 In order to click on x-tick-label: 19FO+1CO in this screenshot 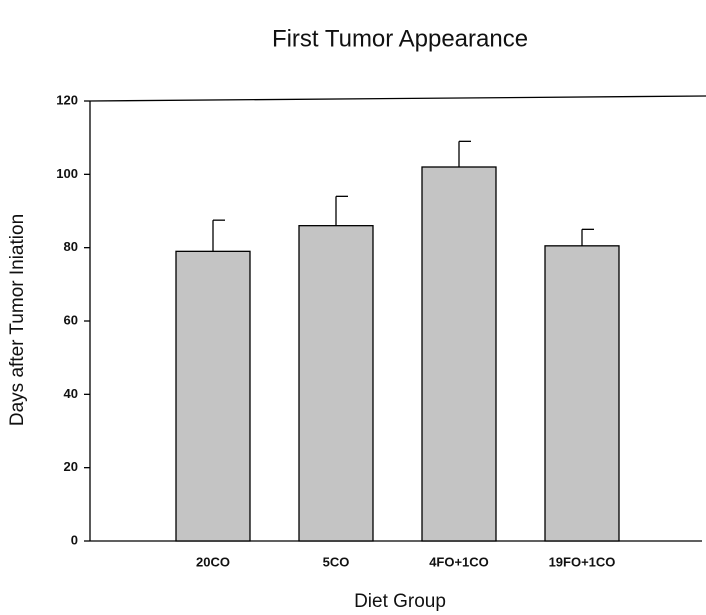, I will do `click(582, 561)`.